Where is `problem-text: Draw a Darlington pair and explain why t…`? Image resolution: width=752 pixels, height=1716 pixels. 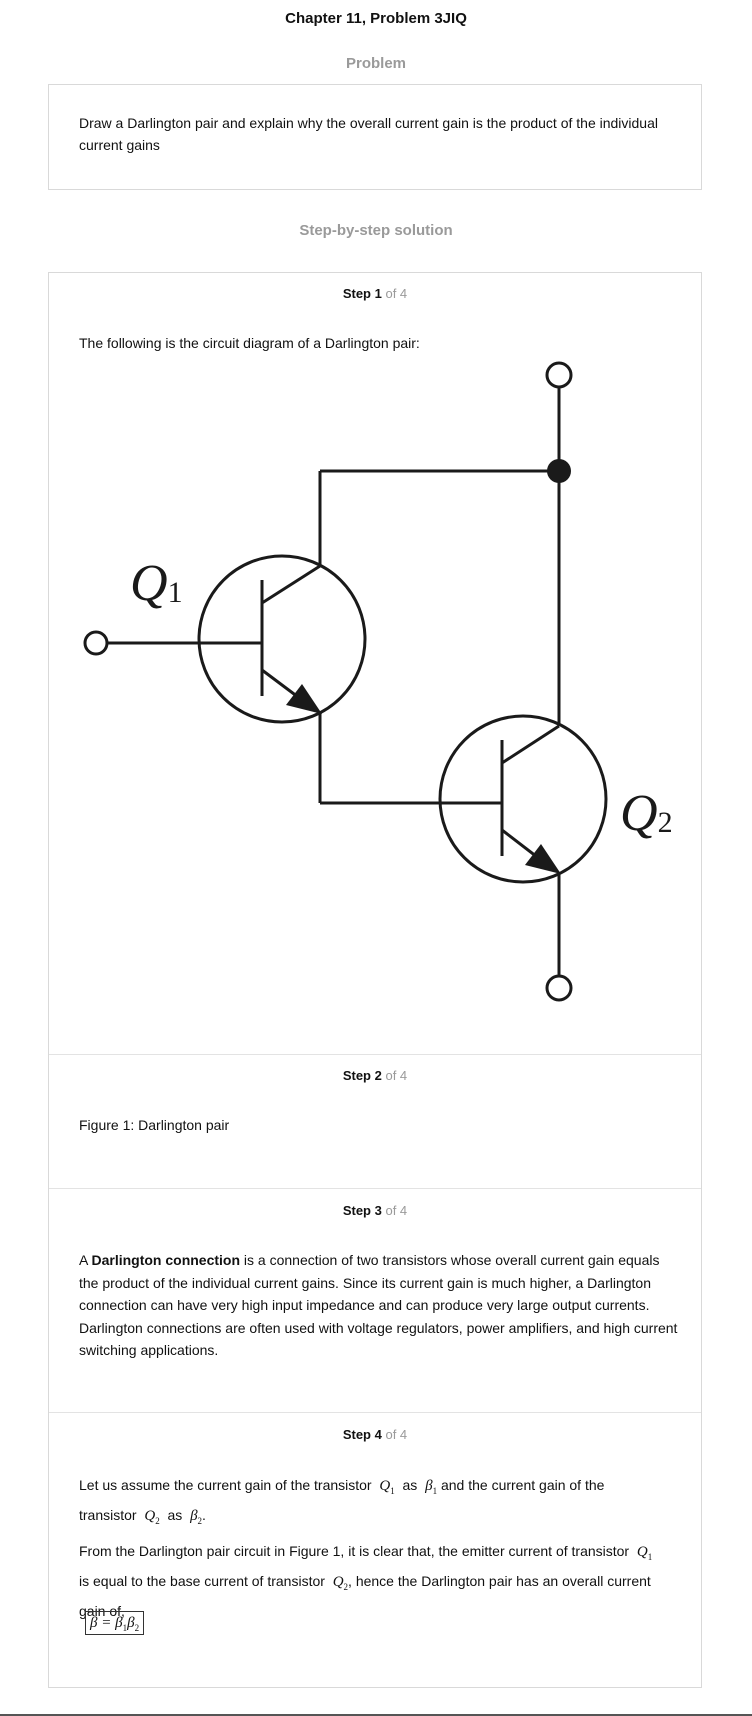 problem-text: Draw a Darlington pair and explain why t… is located at coordinates (368, 134).